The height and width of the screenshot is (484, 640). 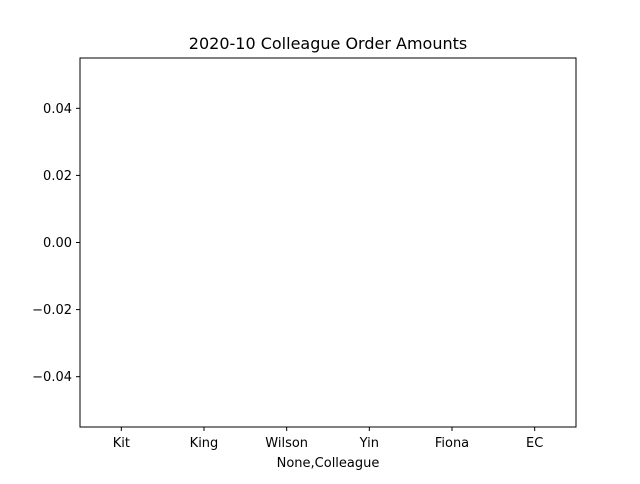 I want to click on x-axis: Kit King Wilson Yin Fiona EC, so click(x=328, y=439).